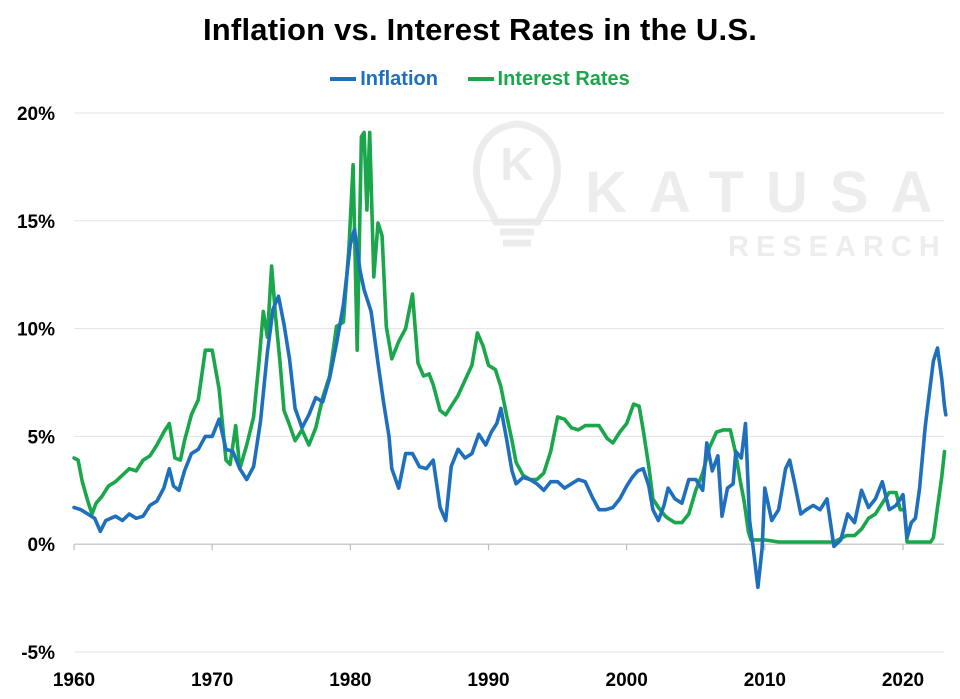  What do you see at coordinates (399, 78) in the screenshot?
I see `legend-label-inflation: Inflation` at bounding box center [399, 78].